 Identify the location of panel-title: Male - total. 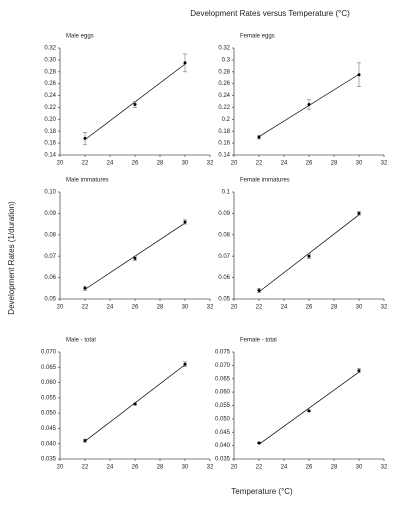
(81, 341).